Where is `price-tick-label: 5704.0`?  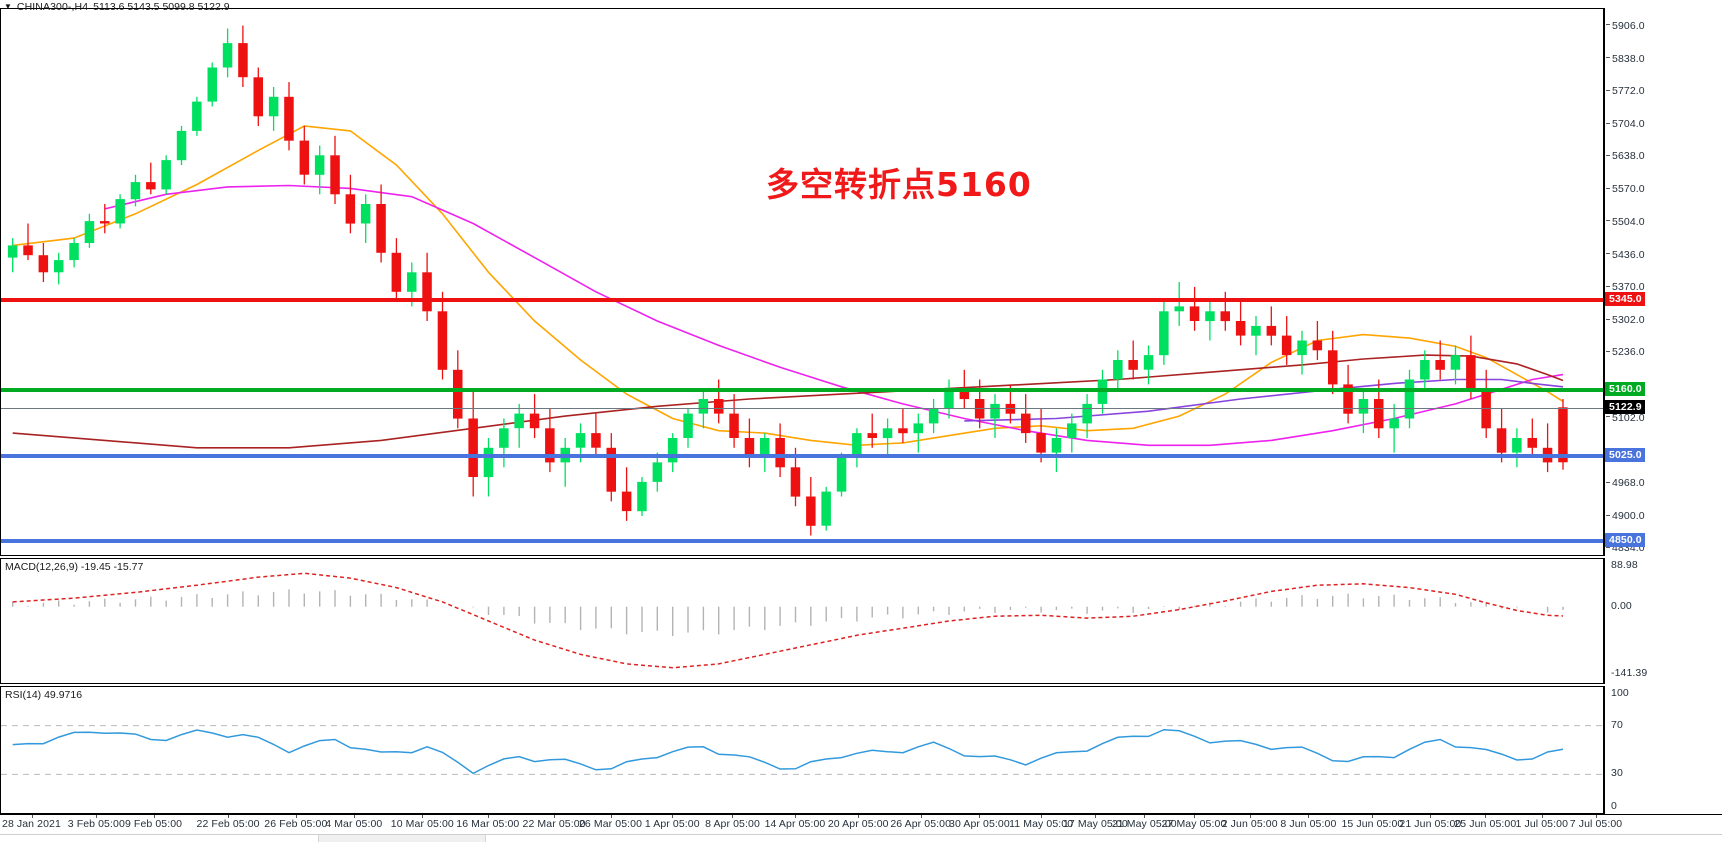
price-tick-label: 5704.0 is located at coordinates (1625, 124).